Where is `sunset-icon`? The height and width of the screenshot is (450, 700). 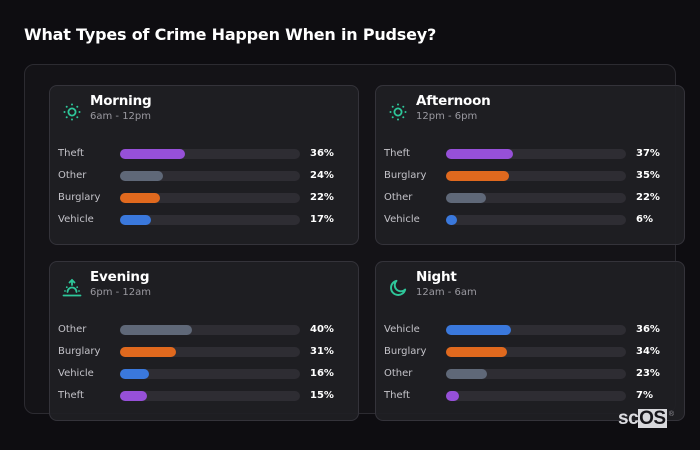 sunset-icon is located at coordinates (72, 287).